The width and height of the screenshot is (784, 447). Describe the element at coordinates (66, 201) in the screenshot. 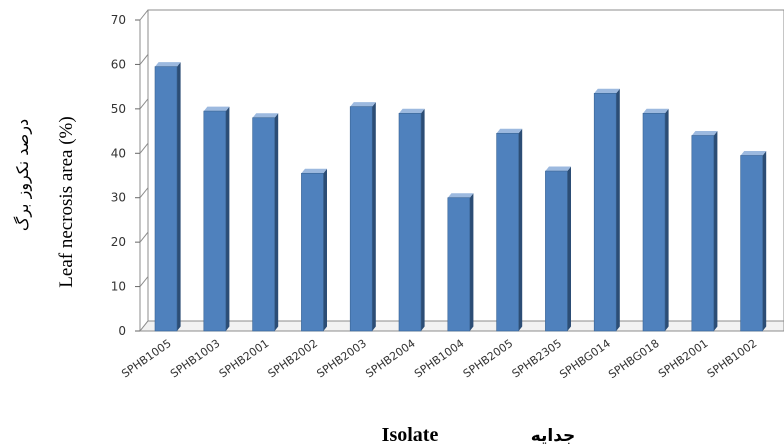

I see `y-axis-title: Leaf necrosis area (%)` at that location.